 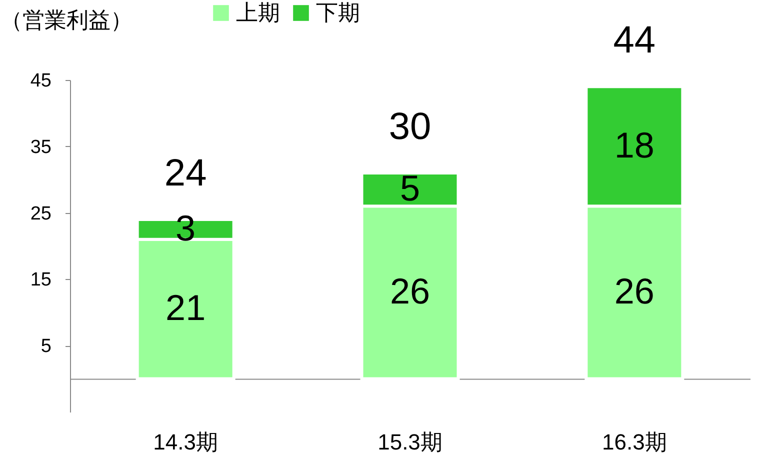 What do you see at coordinates (46, 347) in the screenshot?
I see `y-tick-label: 5` at bounding box center [46, 347].